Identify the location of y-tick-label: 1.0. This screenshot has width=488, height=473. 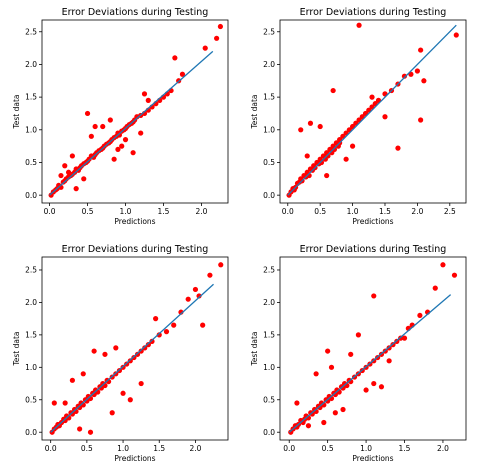
(269, 367).